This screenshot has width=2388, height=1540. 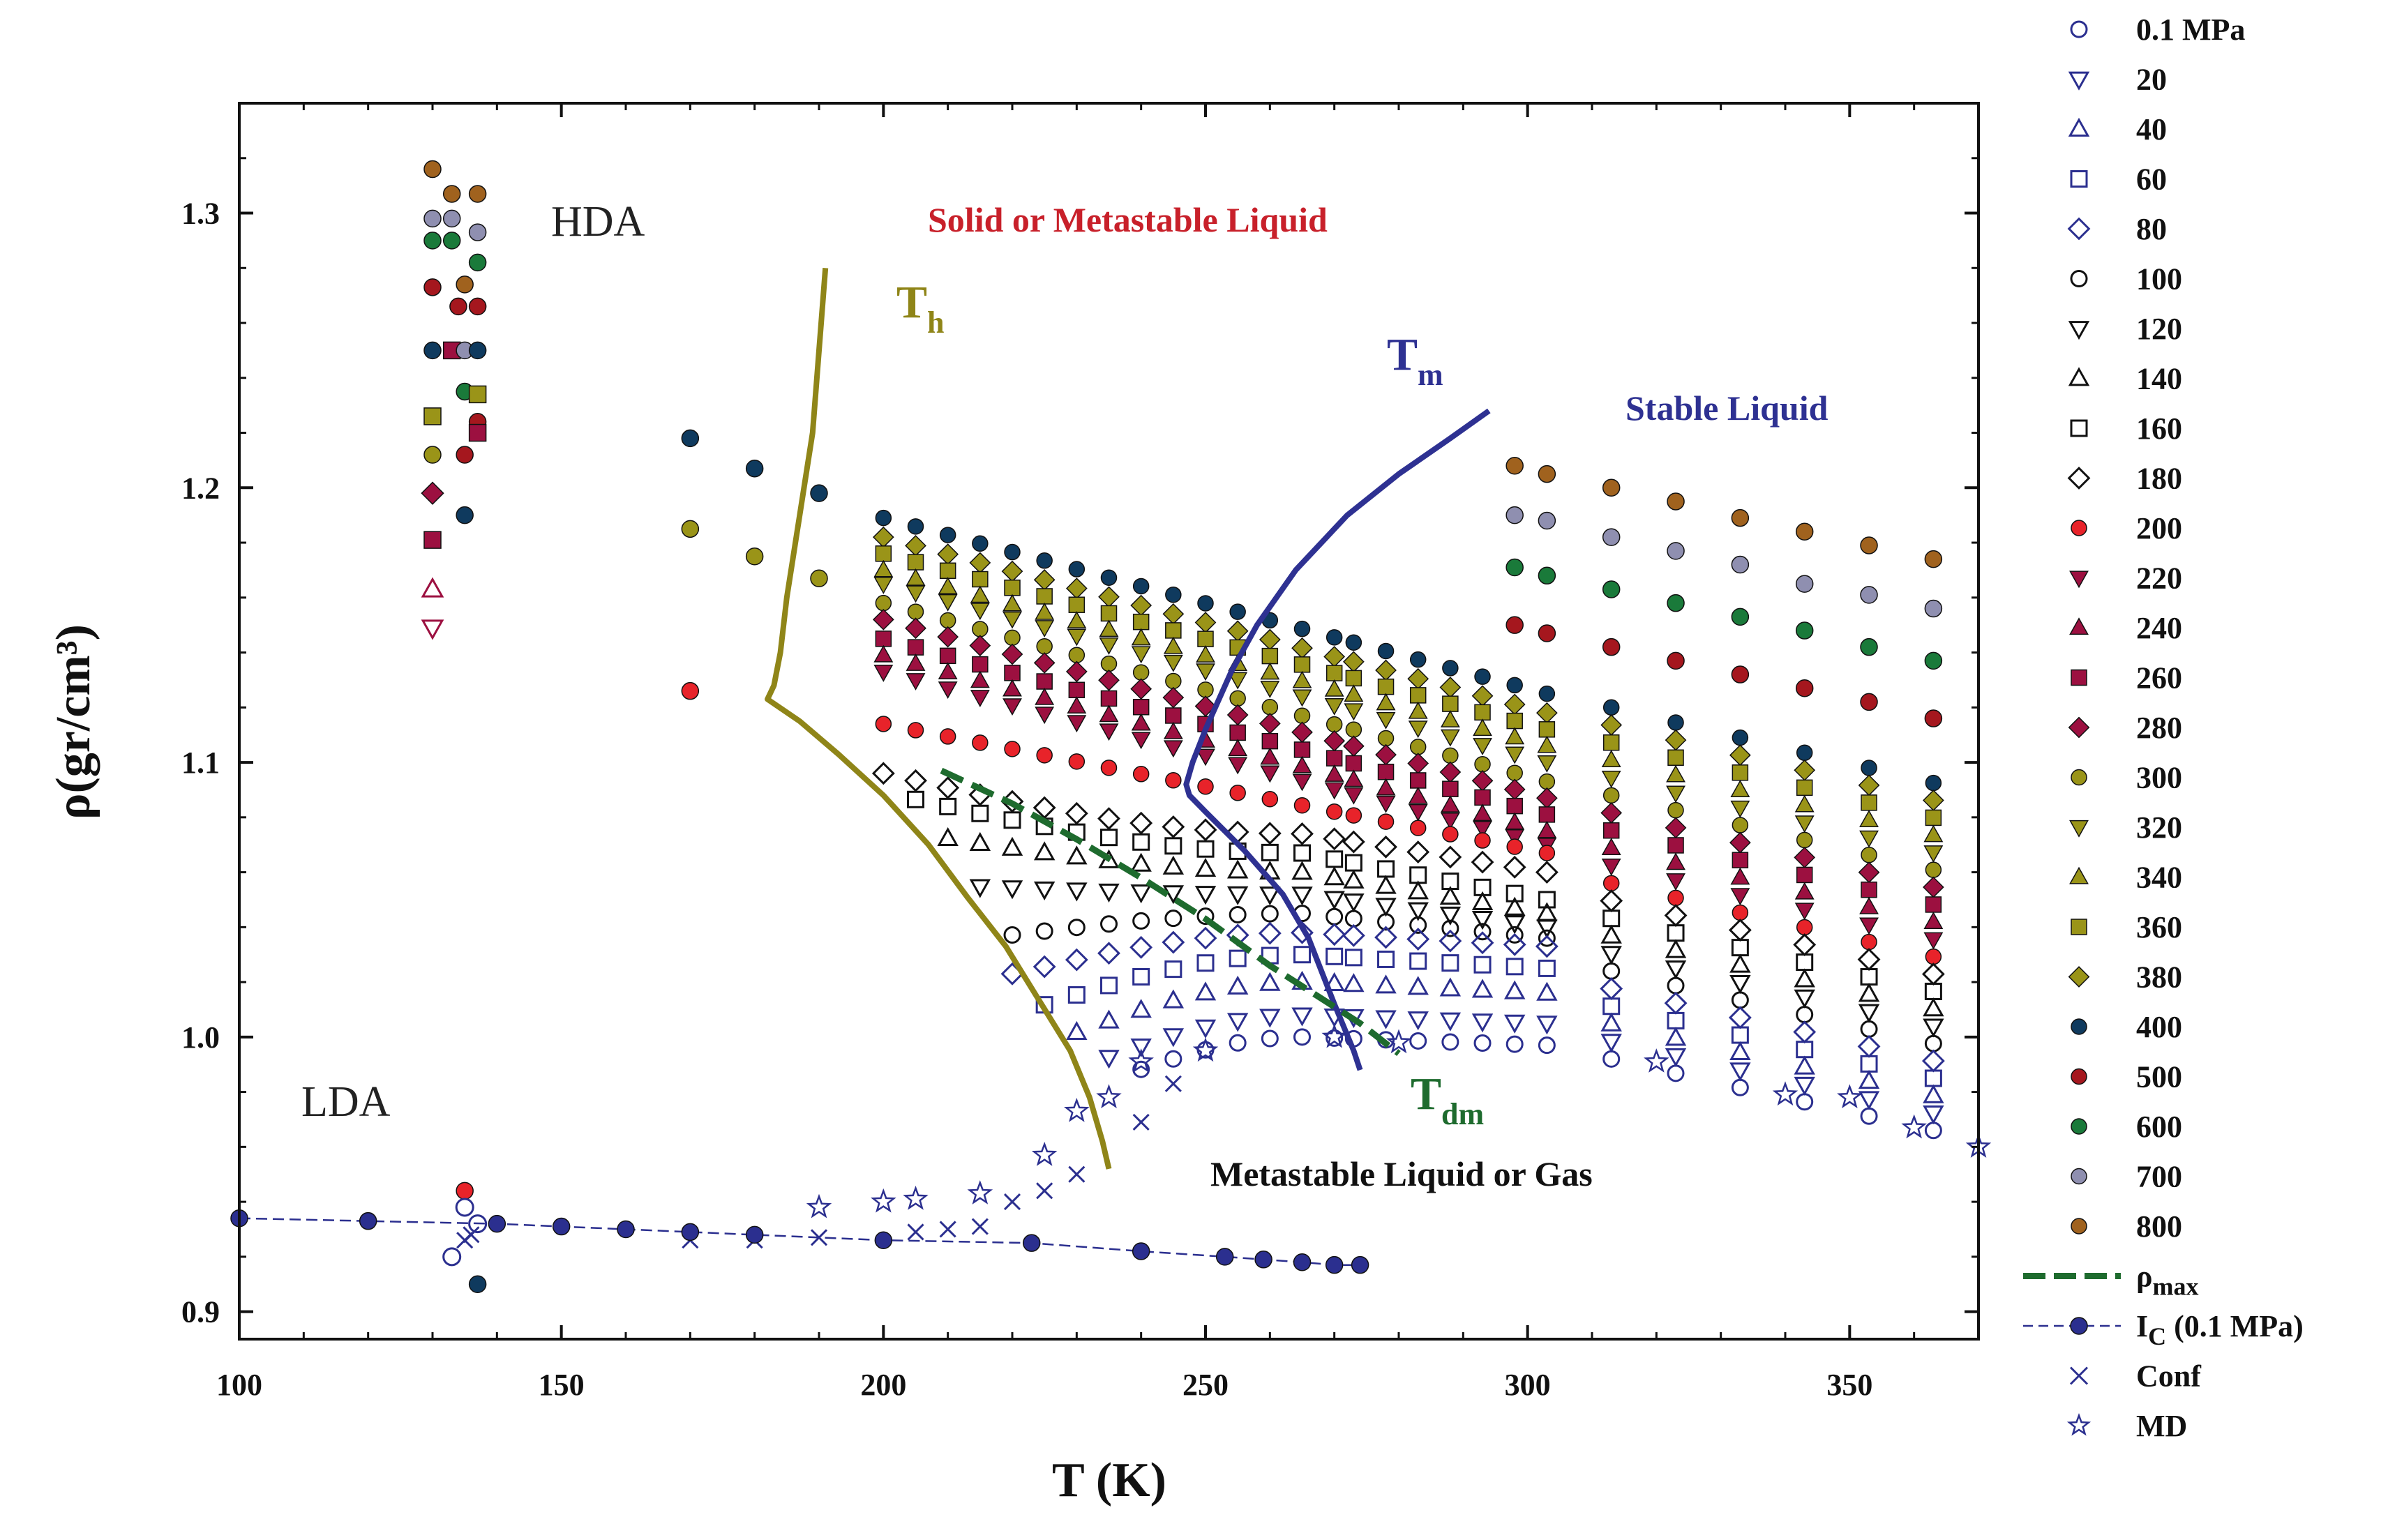 What do you see at coordinates (2144, 1277) in the screenshot?
I see `legend-label-main: ρ` at bounding box center [2144, 1277].